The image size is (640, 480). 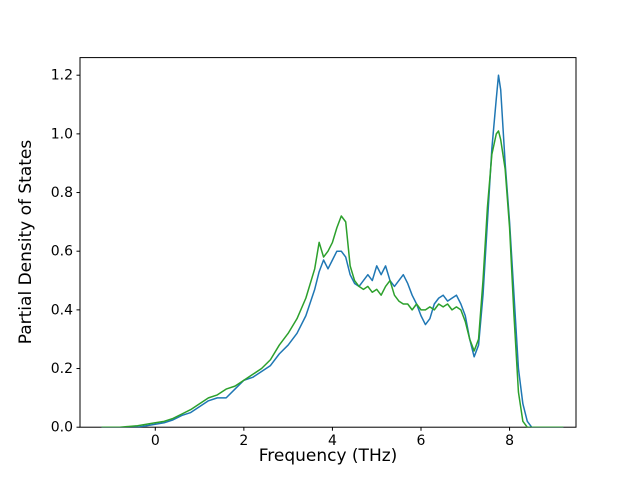 I want to click on y-tick-label: 0.8, so click(x=62, y=193).